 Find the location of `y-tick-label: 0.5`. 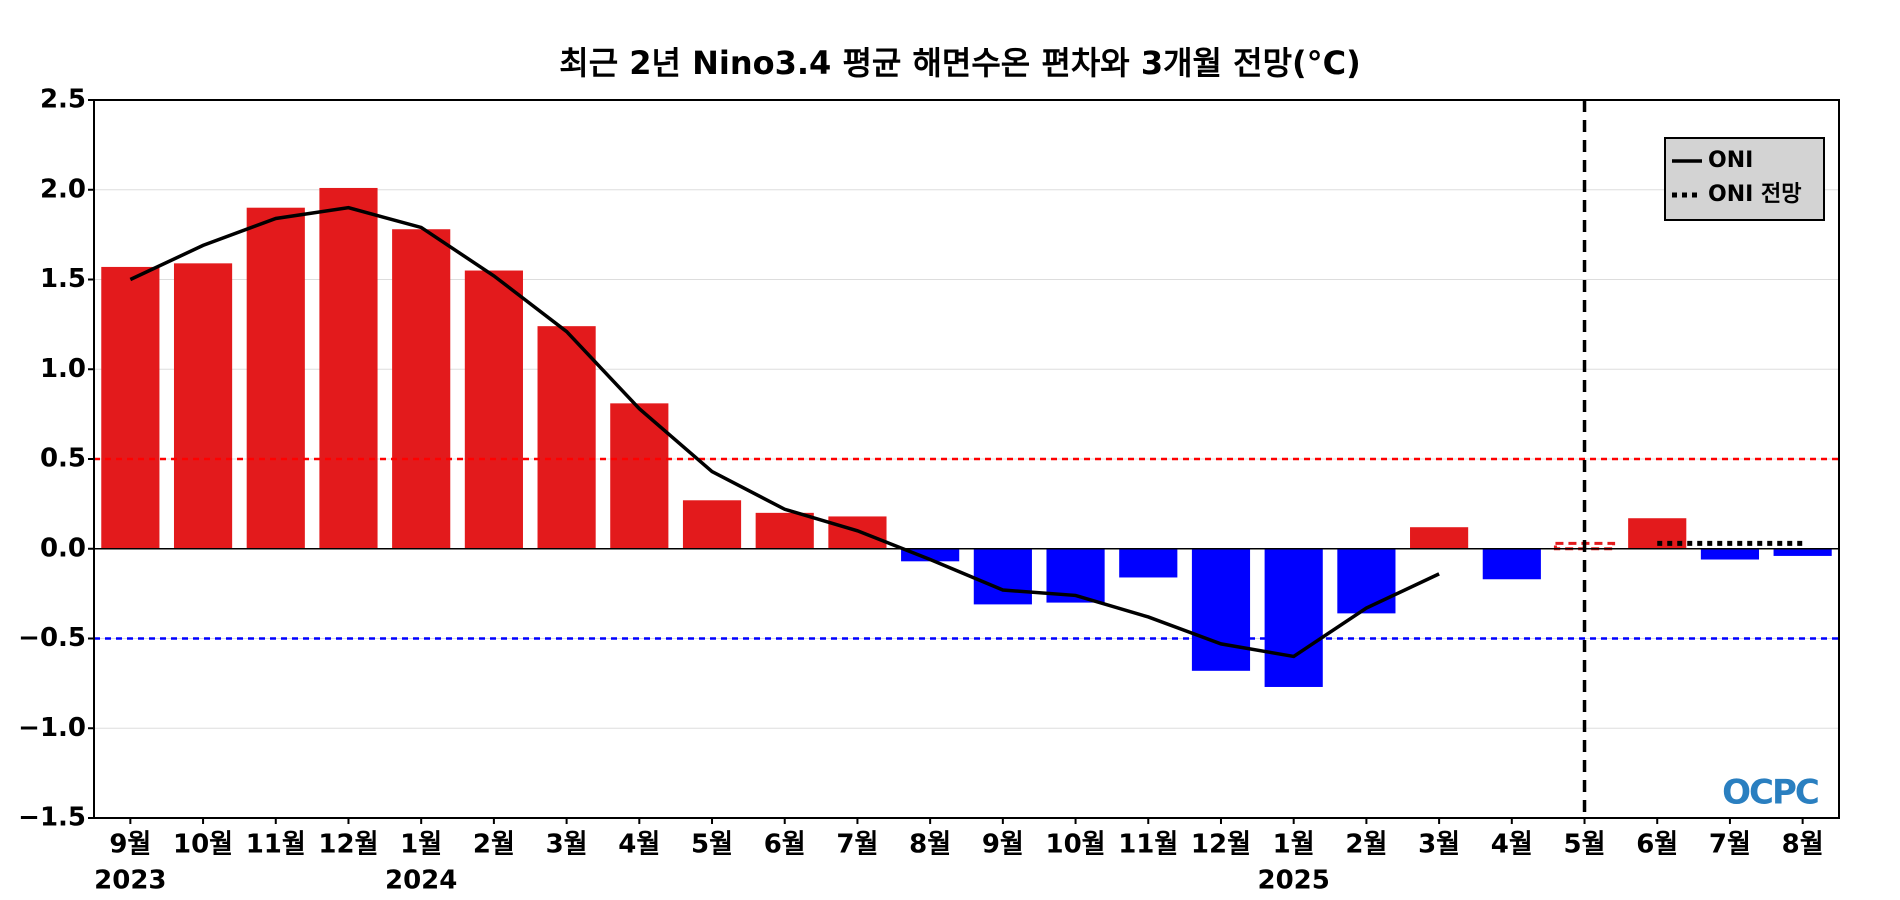

y-tick-label: 0.5 is located at coordinates (63, 459).